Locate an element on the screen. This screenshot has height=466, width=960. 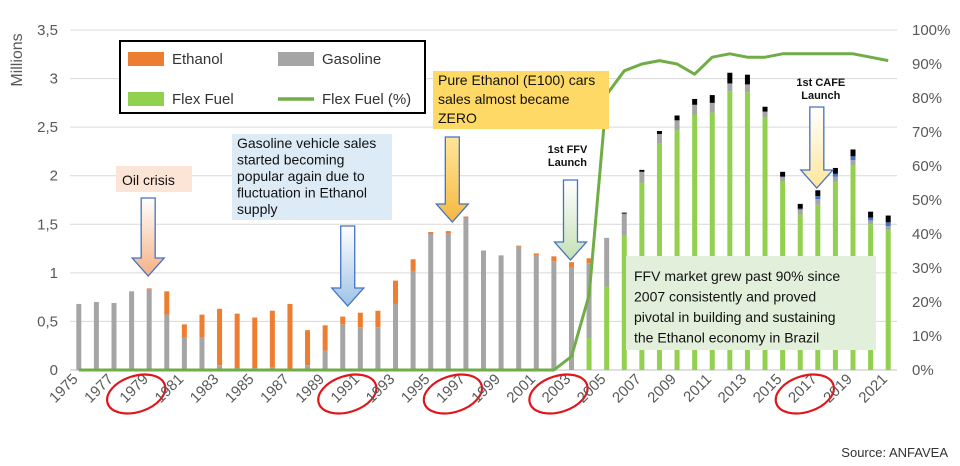
right-tick-label: 20% is located at coordinates (927, 302).